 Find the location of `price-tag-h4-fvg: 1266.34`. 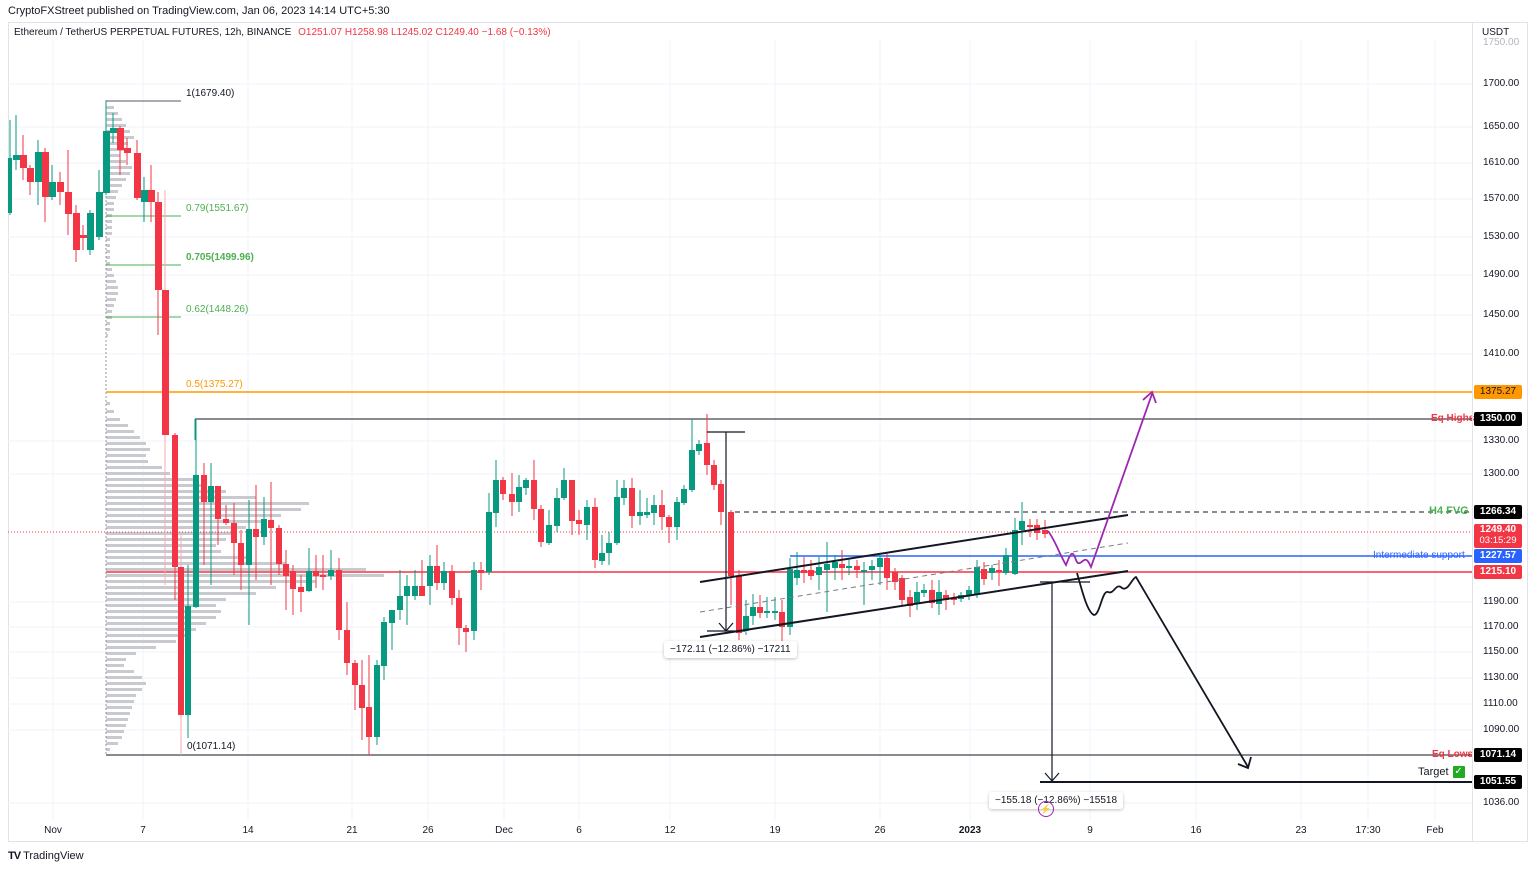

price-tag-h4-fvg: 1266.34 is located at coordinates (1498, 512).